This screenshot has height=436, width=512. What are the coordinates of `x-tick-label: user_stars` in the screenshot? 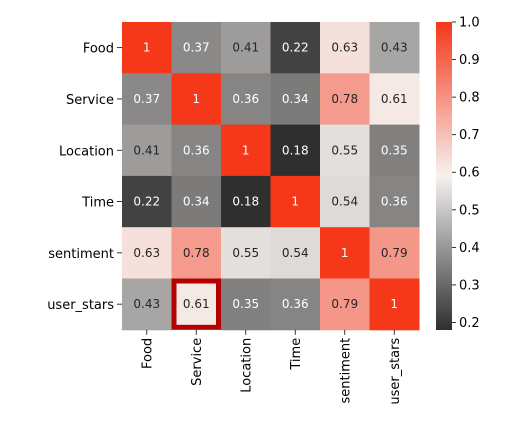 It's located at (395, 371).